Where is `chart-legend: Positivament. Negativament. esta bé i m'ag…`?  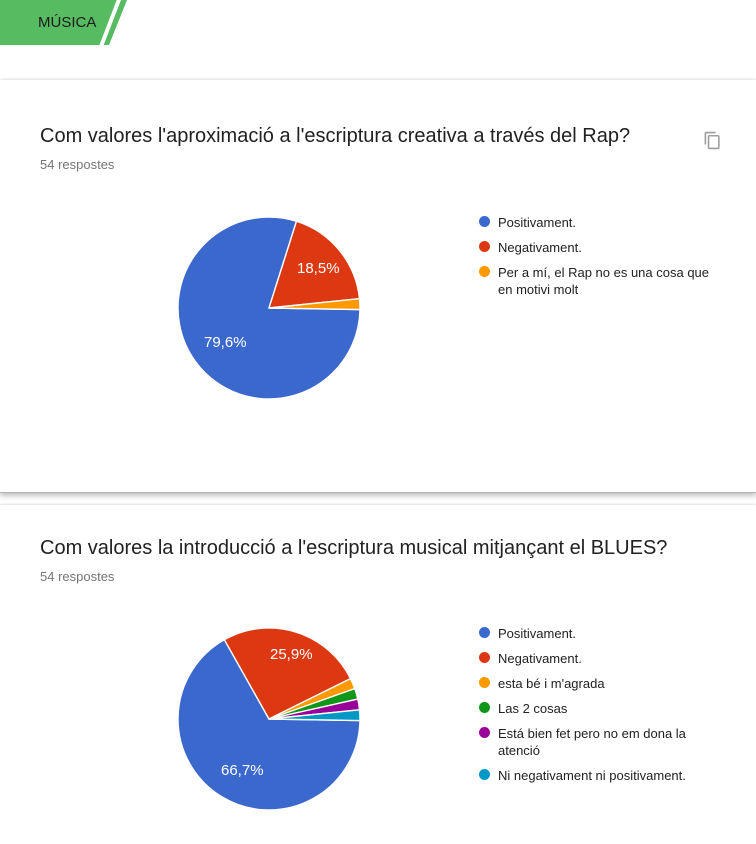
chart-legend: Positivament. Negativament. esta bé i m'ag… is located at coordinates (604, 708).